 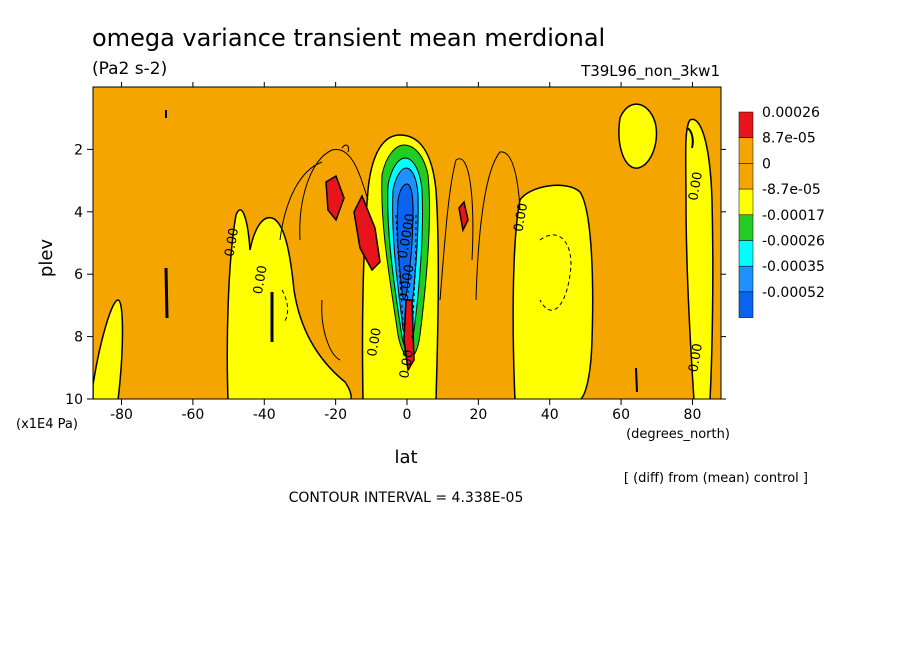 I want to click on run-label: T39L96_non_3kw1, so click(x=650, y=71).